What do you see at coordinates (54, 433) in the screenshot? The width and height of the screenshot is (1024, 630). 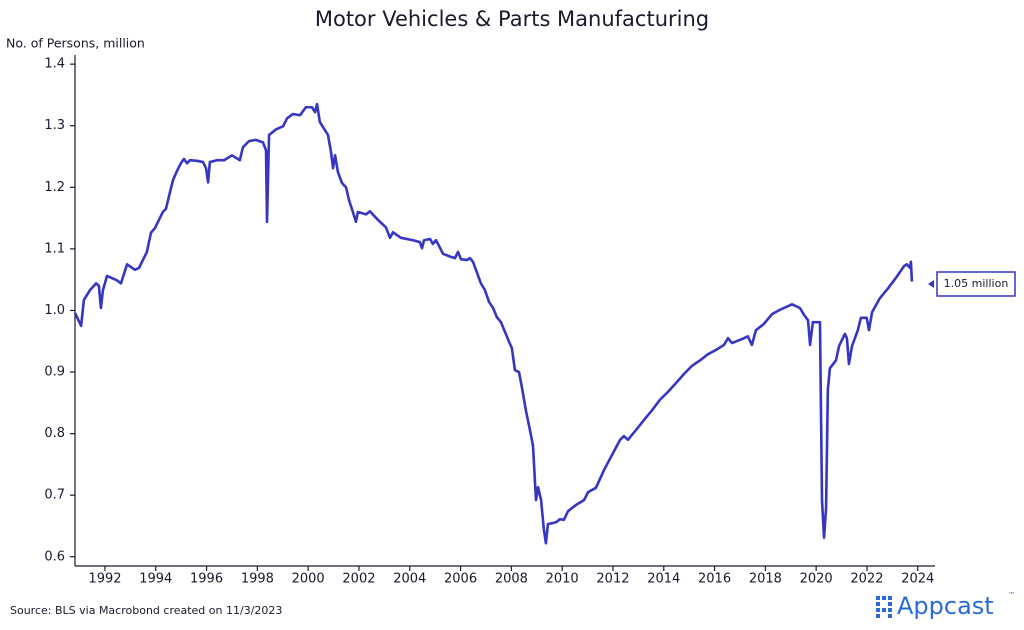 I see `y-tick-label: 0.8` at bounding box center [54, 433].